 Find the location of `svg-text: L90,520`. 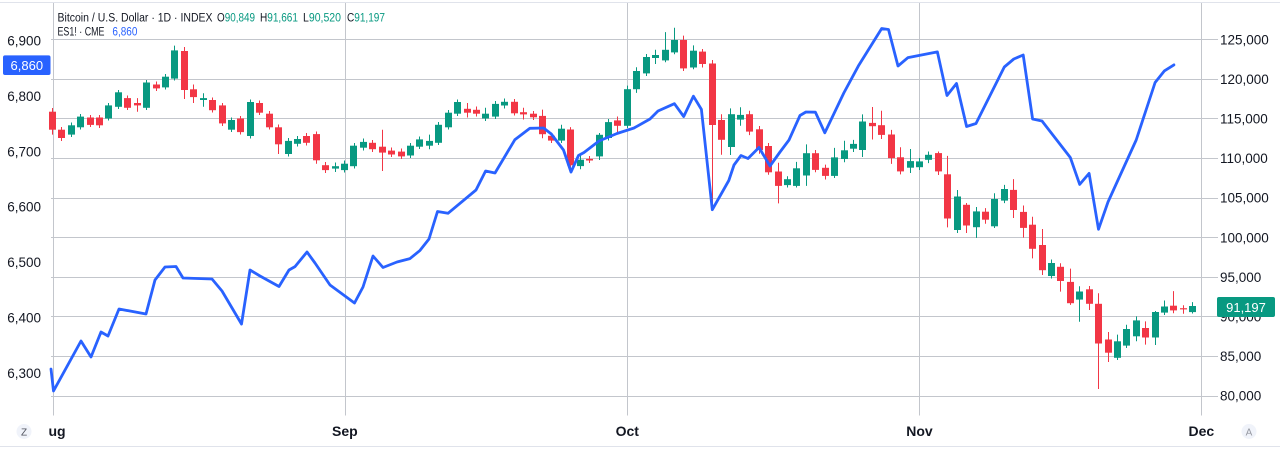

svg-text: L90,520 is located at coordinates (322, 19).